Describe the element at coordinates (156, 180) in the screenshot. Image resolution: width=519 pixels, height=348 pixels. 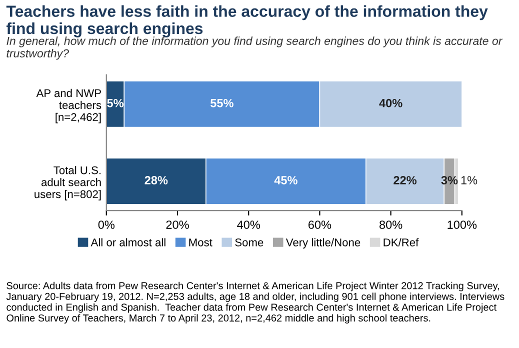
I see `data-label: 28%` at that location.